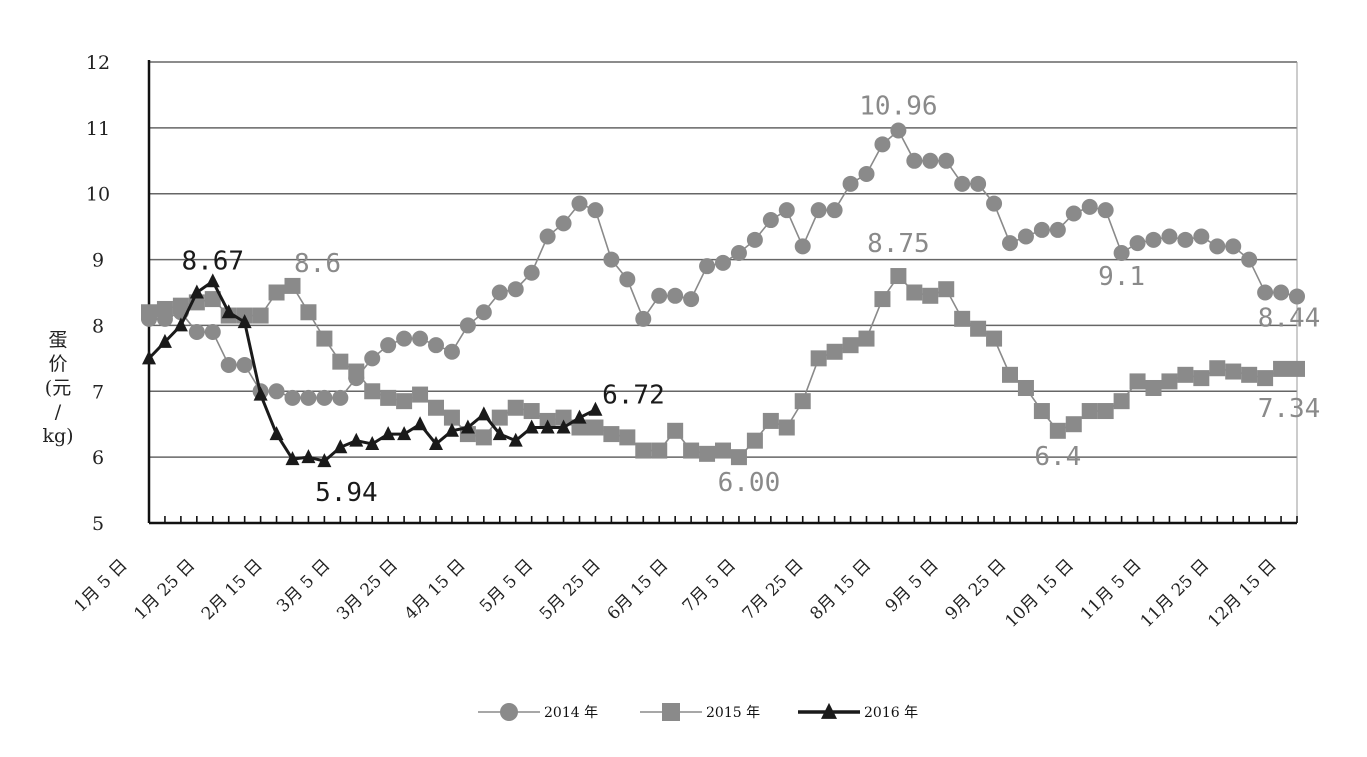 This screenshot has height=757, width=1367. What do you see at coordinates (538, 712) in the screenshot?
I see `legend-item-2014年: 2014 年` at bounding box center [538, 712].